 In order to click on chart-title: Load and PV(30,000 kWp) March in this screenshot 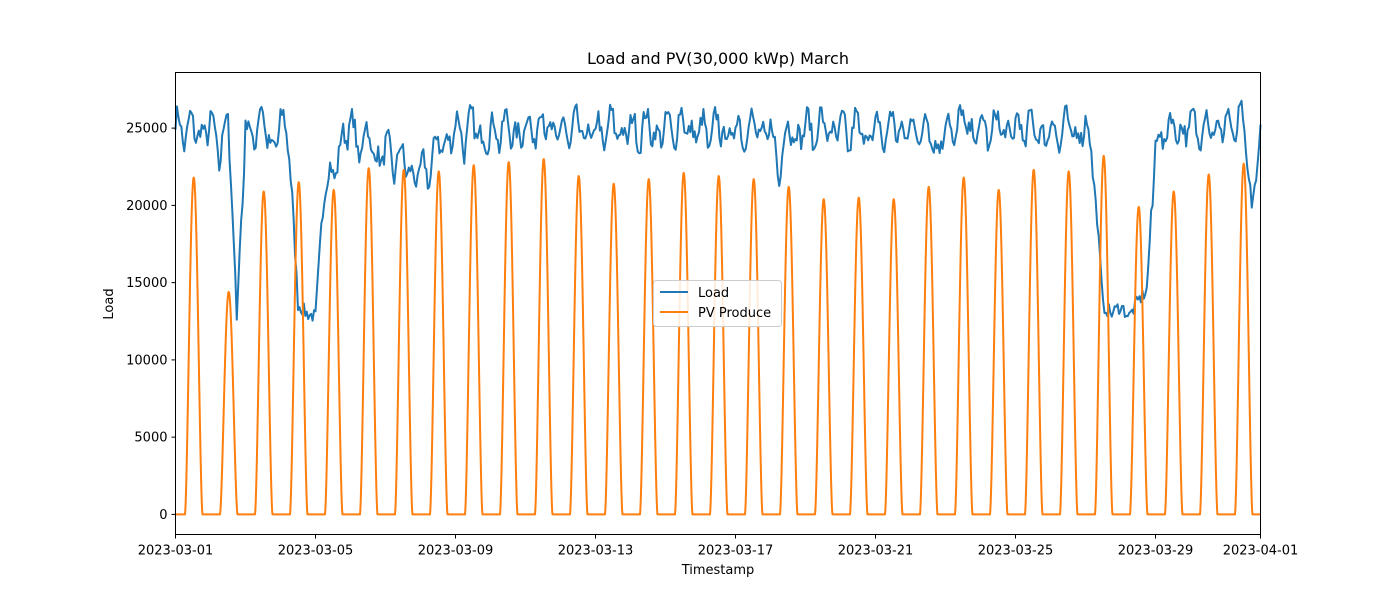, I will do `click(718, 58)`.